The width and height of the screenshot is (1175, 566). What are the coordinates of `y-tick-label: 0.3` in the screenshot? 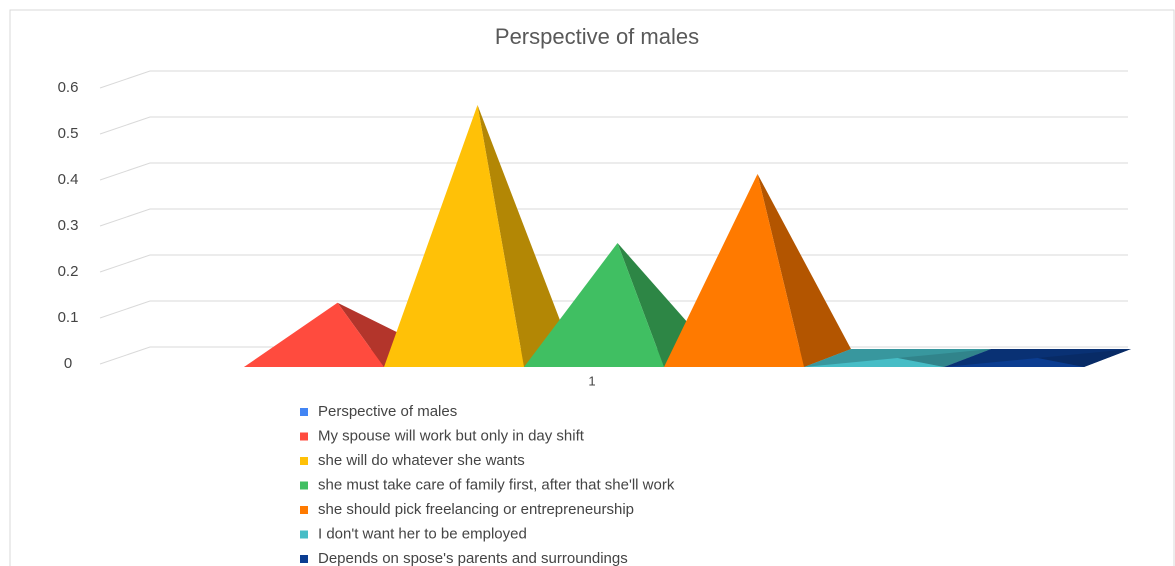 It's located at (68, 225).